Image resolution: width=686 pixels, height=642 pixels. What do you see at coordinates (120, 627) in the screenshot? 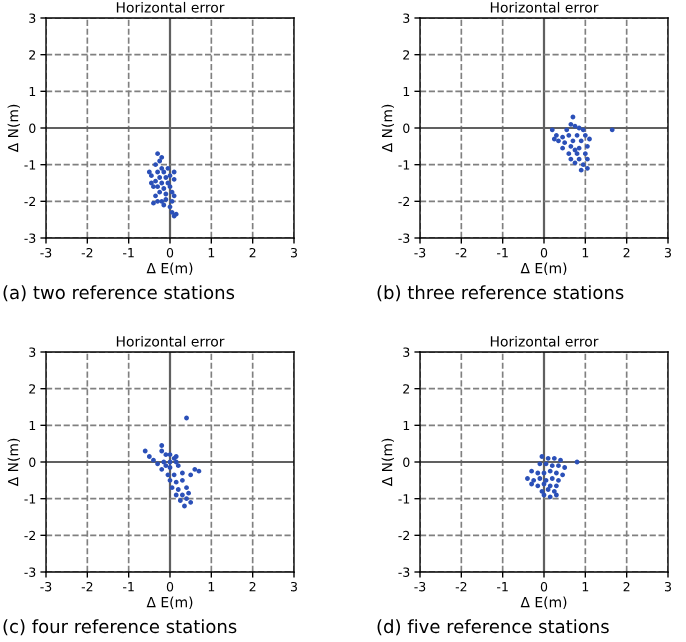
I see `text: (c) four reference stations` at bounding box center [120, 627].